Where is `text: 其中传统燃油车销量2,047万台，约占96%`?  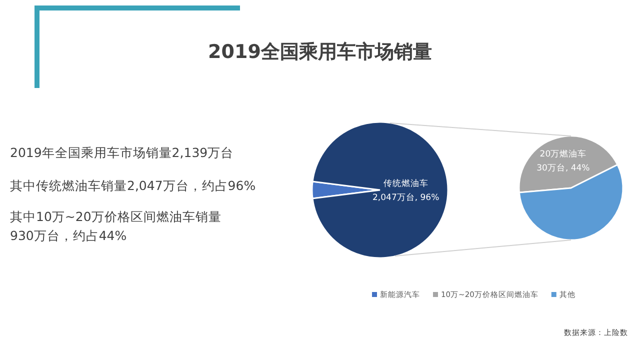 text: 其中传统燃油车销量2,047万台，约占96% is located at coordinates (133, 185).